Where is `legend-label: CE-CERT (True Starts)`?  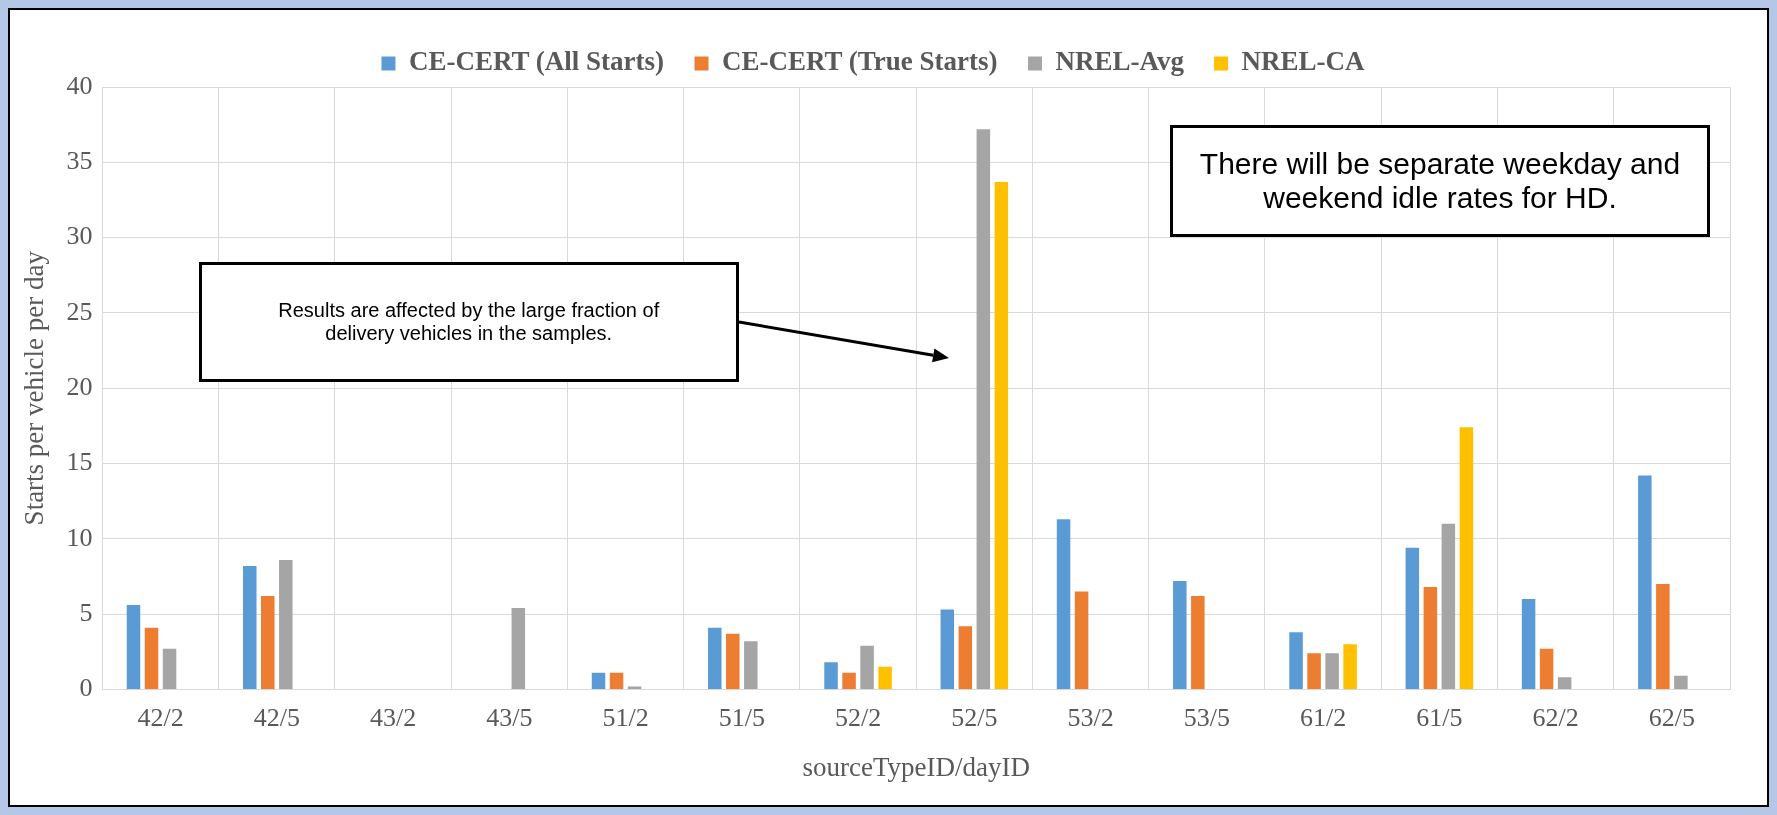 legend-label: CE-CERT (True Starts) is located at coordinates (860, 61).